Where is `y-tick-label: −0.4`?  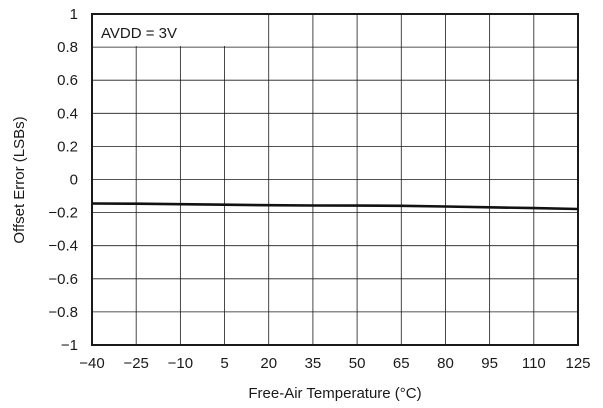
y-tick-label: −0.4 is located at coordinates (63, 246).